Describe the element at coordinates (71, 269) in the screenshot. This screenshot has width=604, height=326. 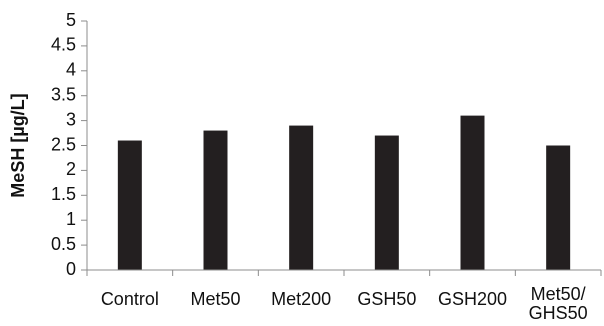
I see `y-tick-label: 0` at that location.